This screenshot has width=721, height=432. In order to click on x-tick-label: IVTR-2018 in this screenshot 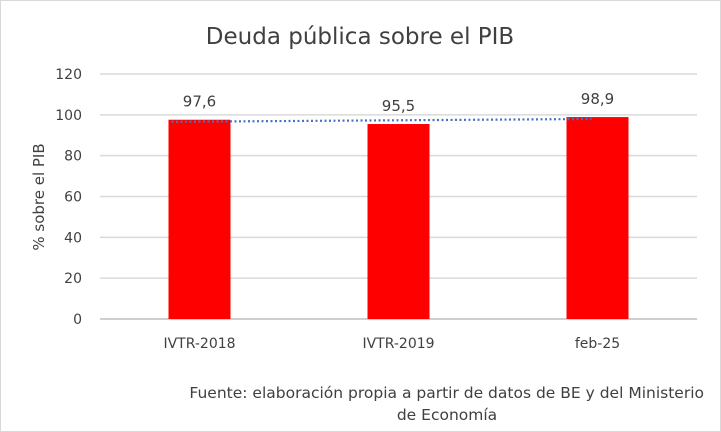, I will do `click(199, 344)`.